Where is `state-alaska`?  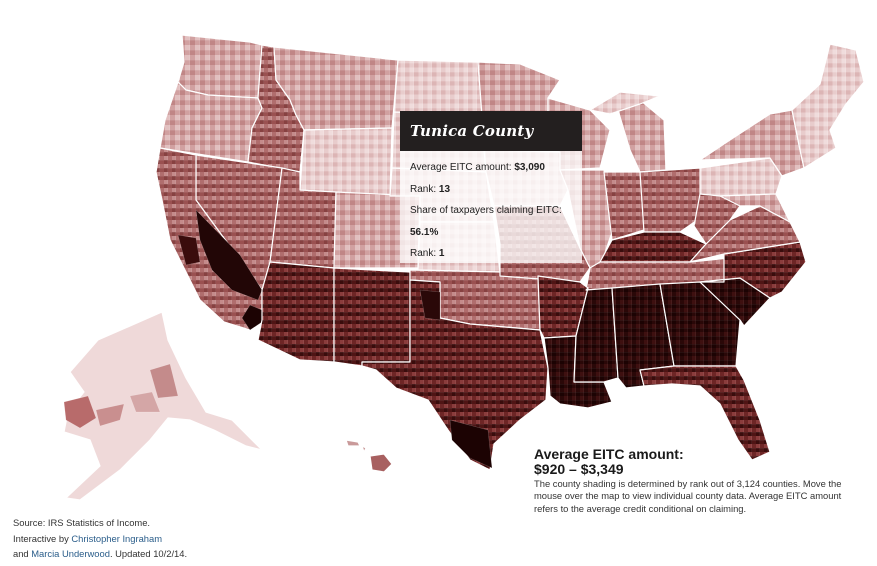 state-alaska is located at coordinates (163, 406).